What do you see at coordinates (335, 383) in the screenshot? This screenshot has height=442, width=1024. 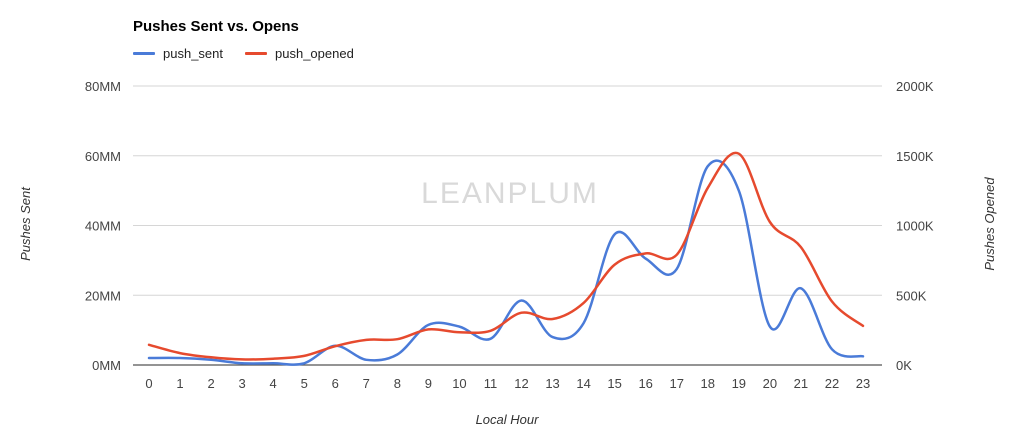 I see `x-tick-label: 6` at bounding box center [335, 383].